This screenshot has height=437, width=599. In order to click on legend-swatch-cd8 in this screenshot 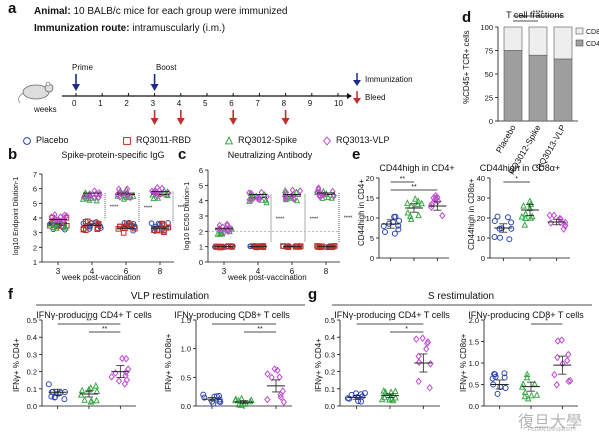, I will do `click(579, 31)`.